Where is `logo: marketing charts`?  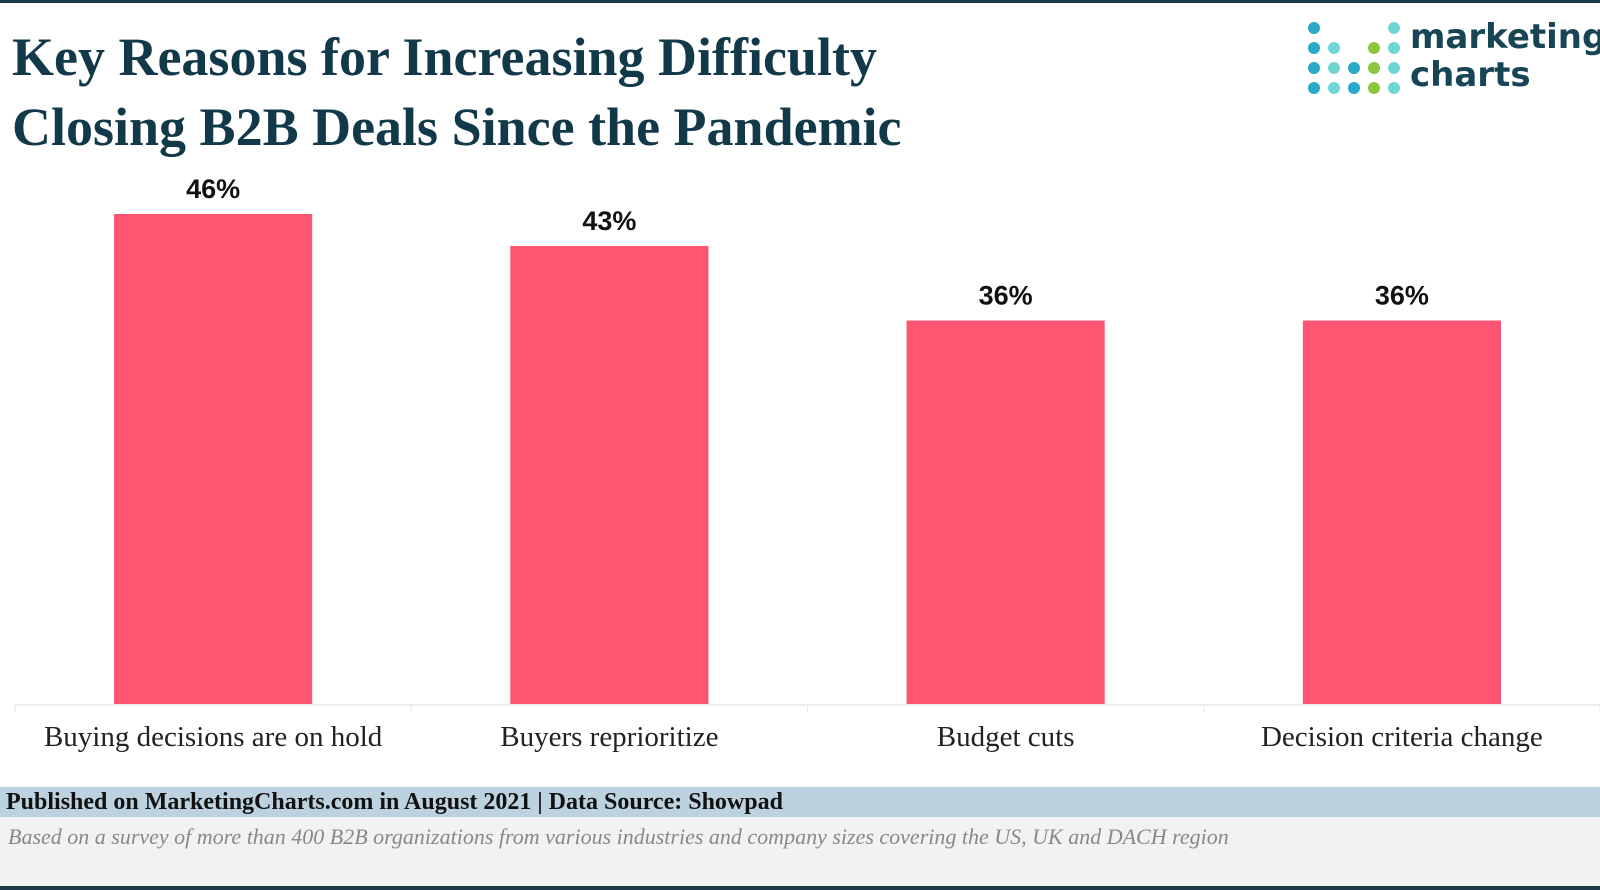
logo: marketing charts is located at coordinates (1505, 56).